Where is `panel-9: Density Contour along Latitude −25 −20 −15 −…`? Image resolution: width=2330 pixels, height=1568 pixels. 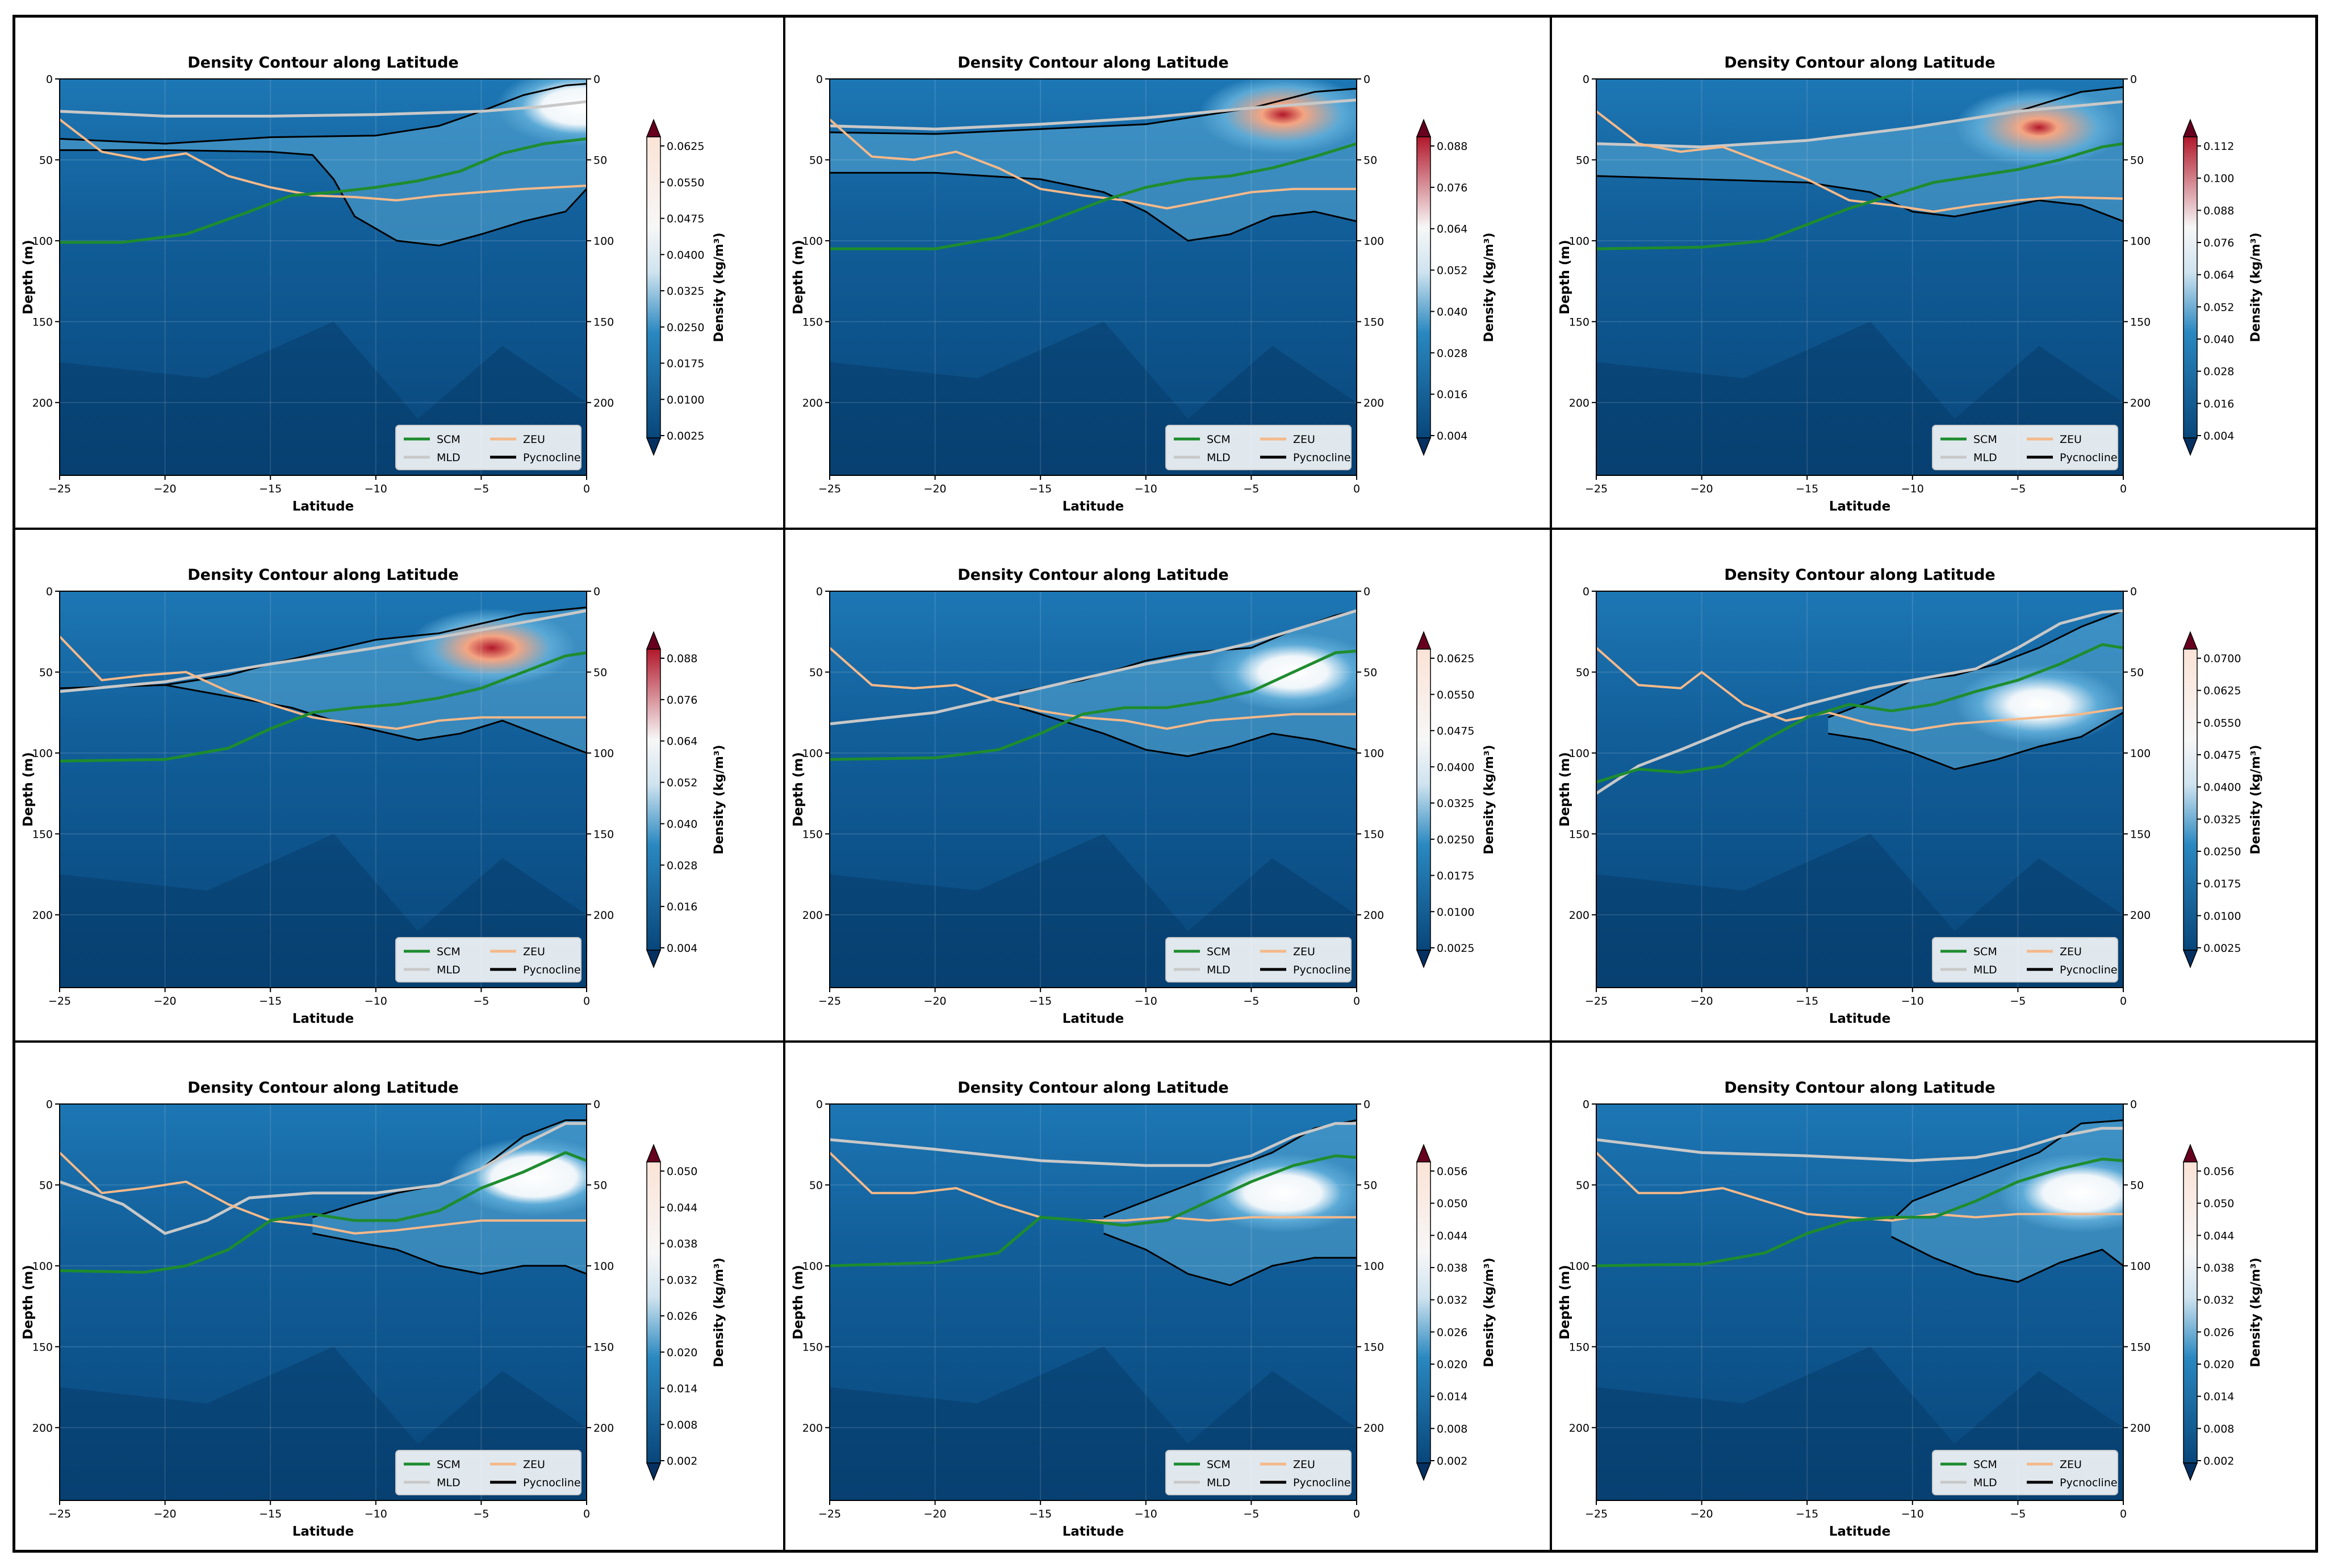 panel-9: Density Contour along Latitude −25 −20 −15 −… is located at coordinates (1933, 1296).